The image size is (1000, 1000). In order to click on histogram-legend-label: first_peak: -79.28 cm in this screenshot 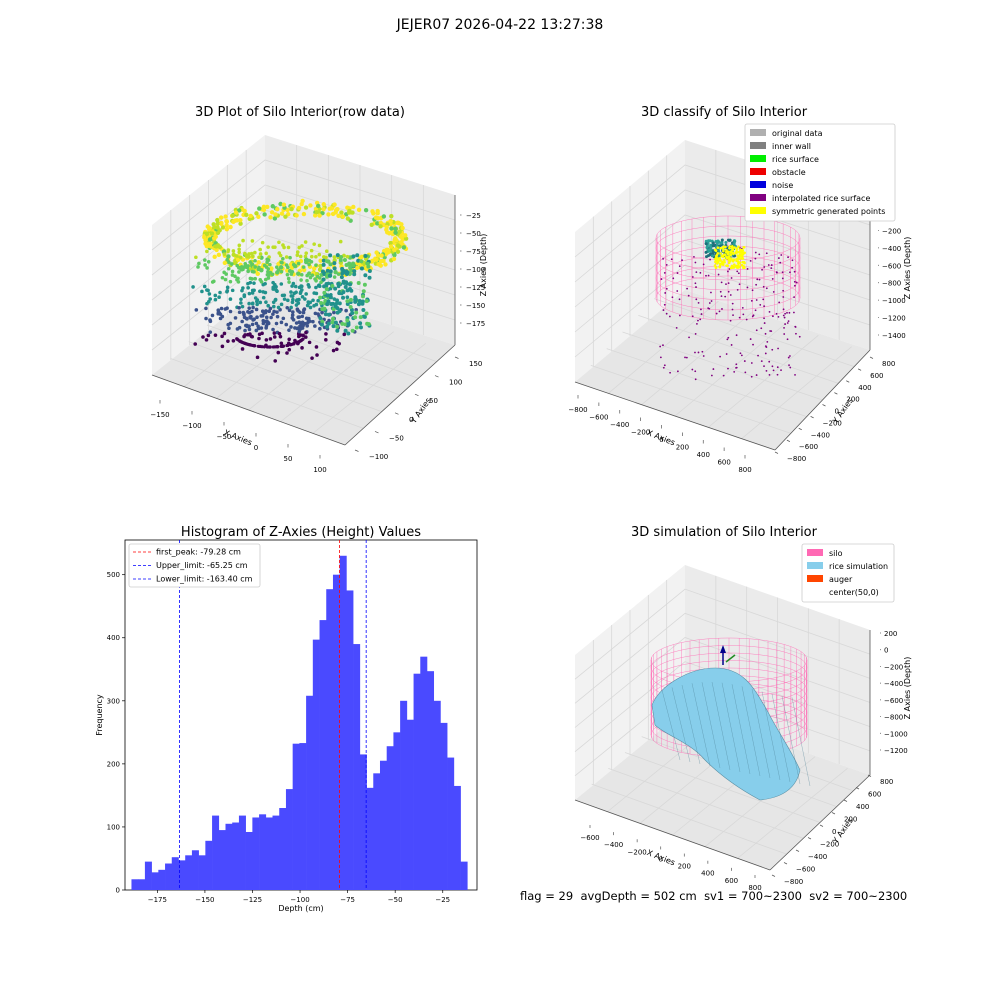, I will do `click(198, 552)`.